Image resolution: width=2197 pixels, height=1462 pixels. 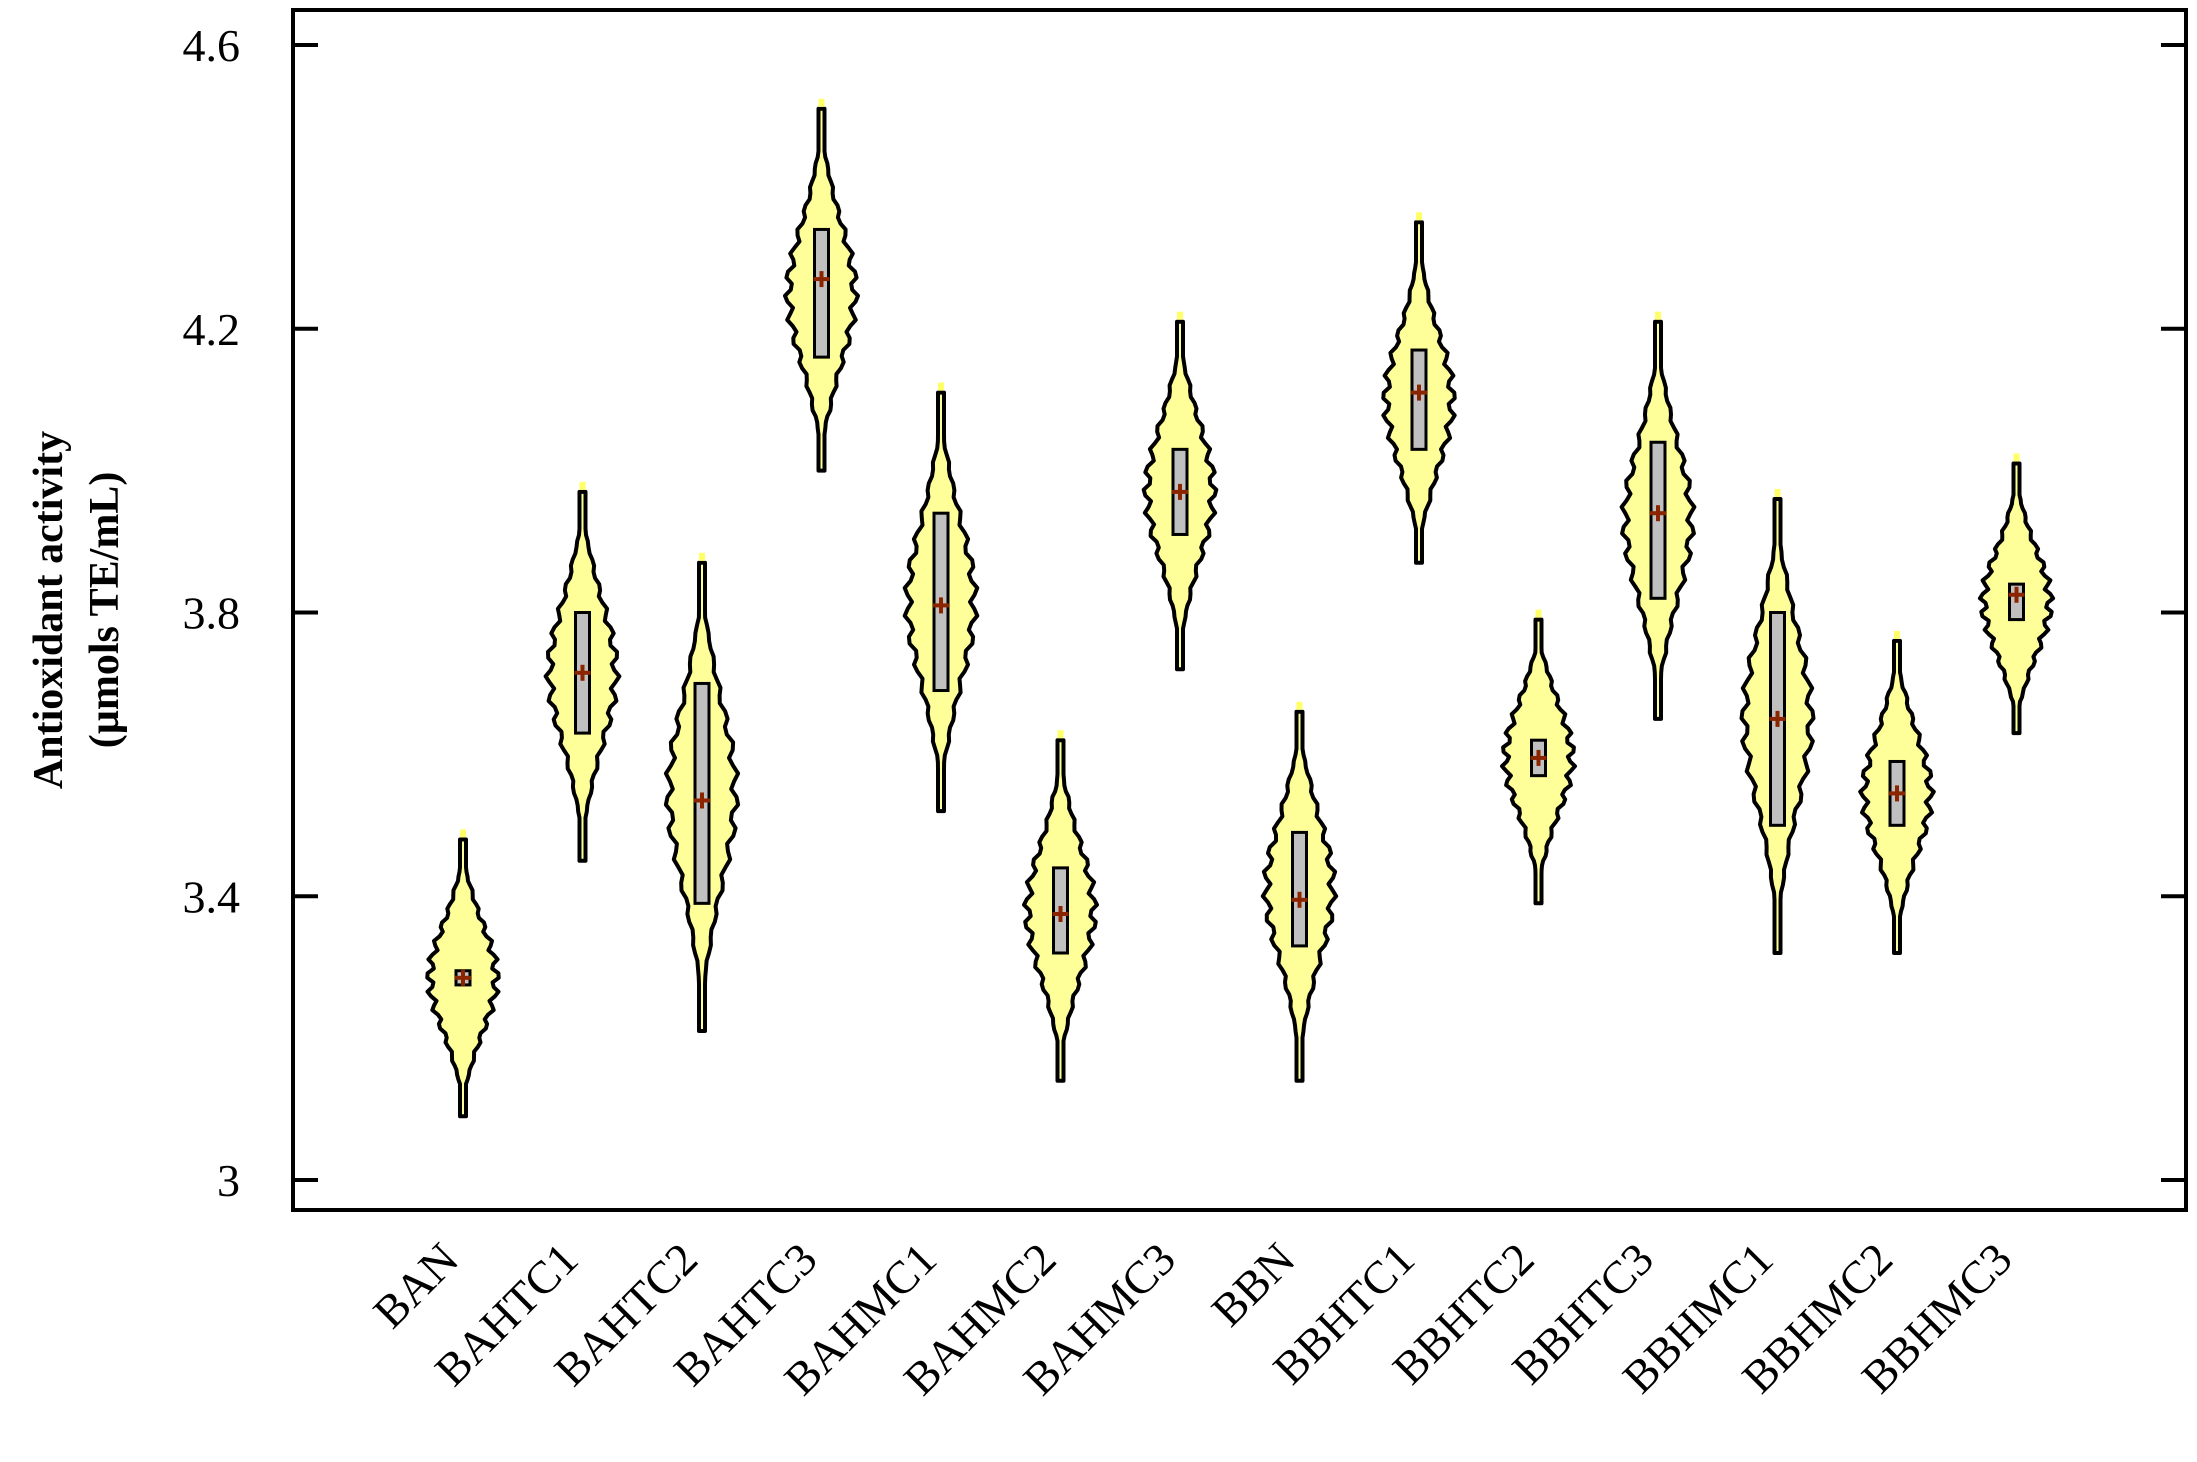 What do you see at coordinates (228, 1180) in the screenshot?
I see `y-tick-label: 3` at bounding box center [228, 1180].